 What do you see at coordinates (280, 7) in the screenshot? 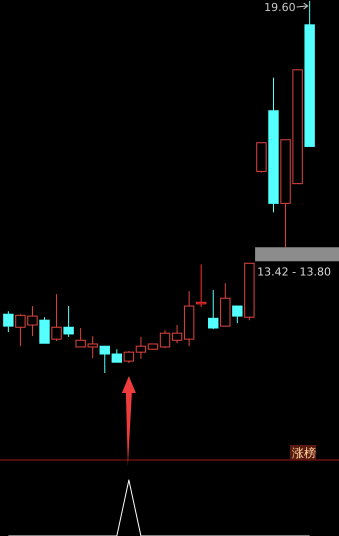
I see `annotation: 19.60` at bounding box center [280, 7].